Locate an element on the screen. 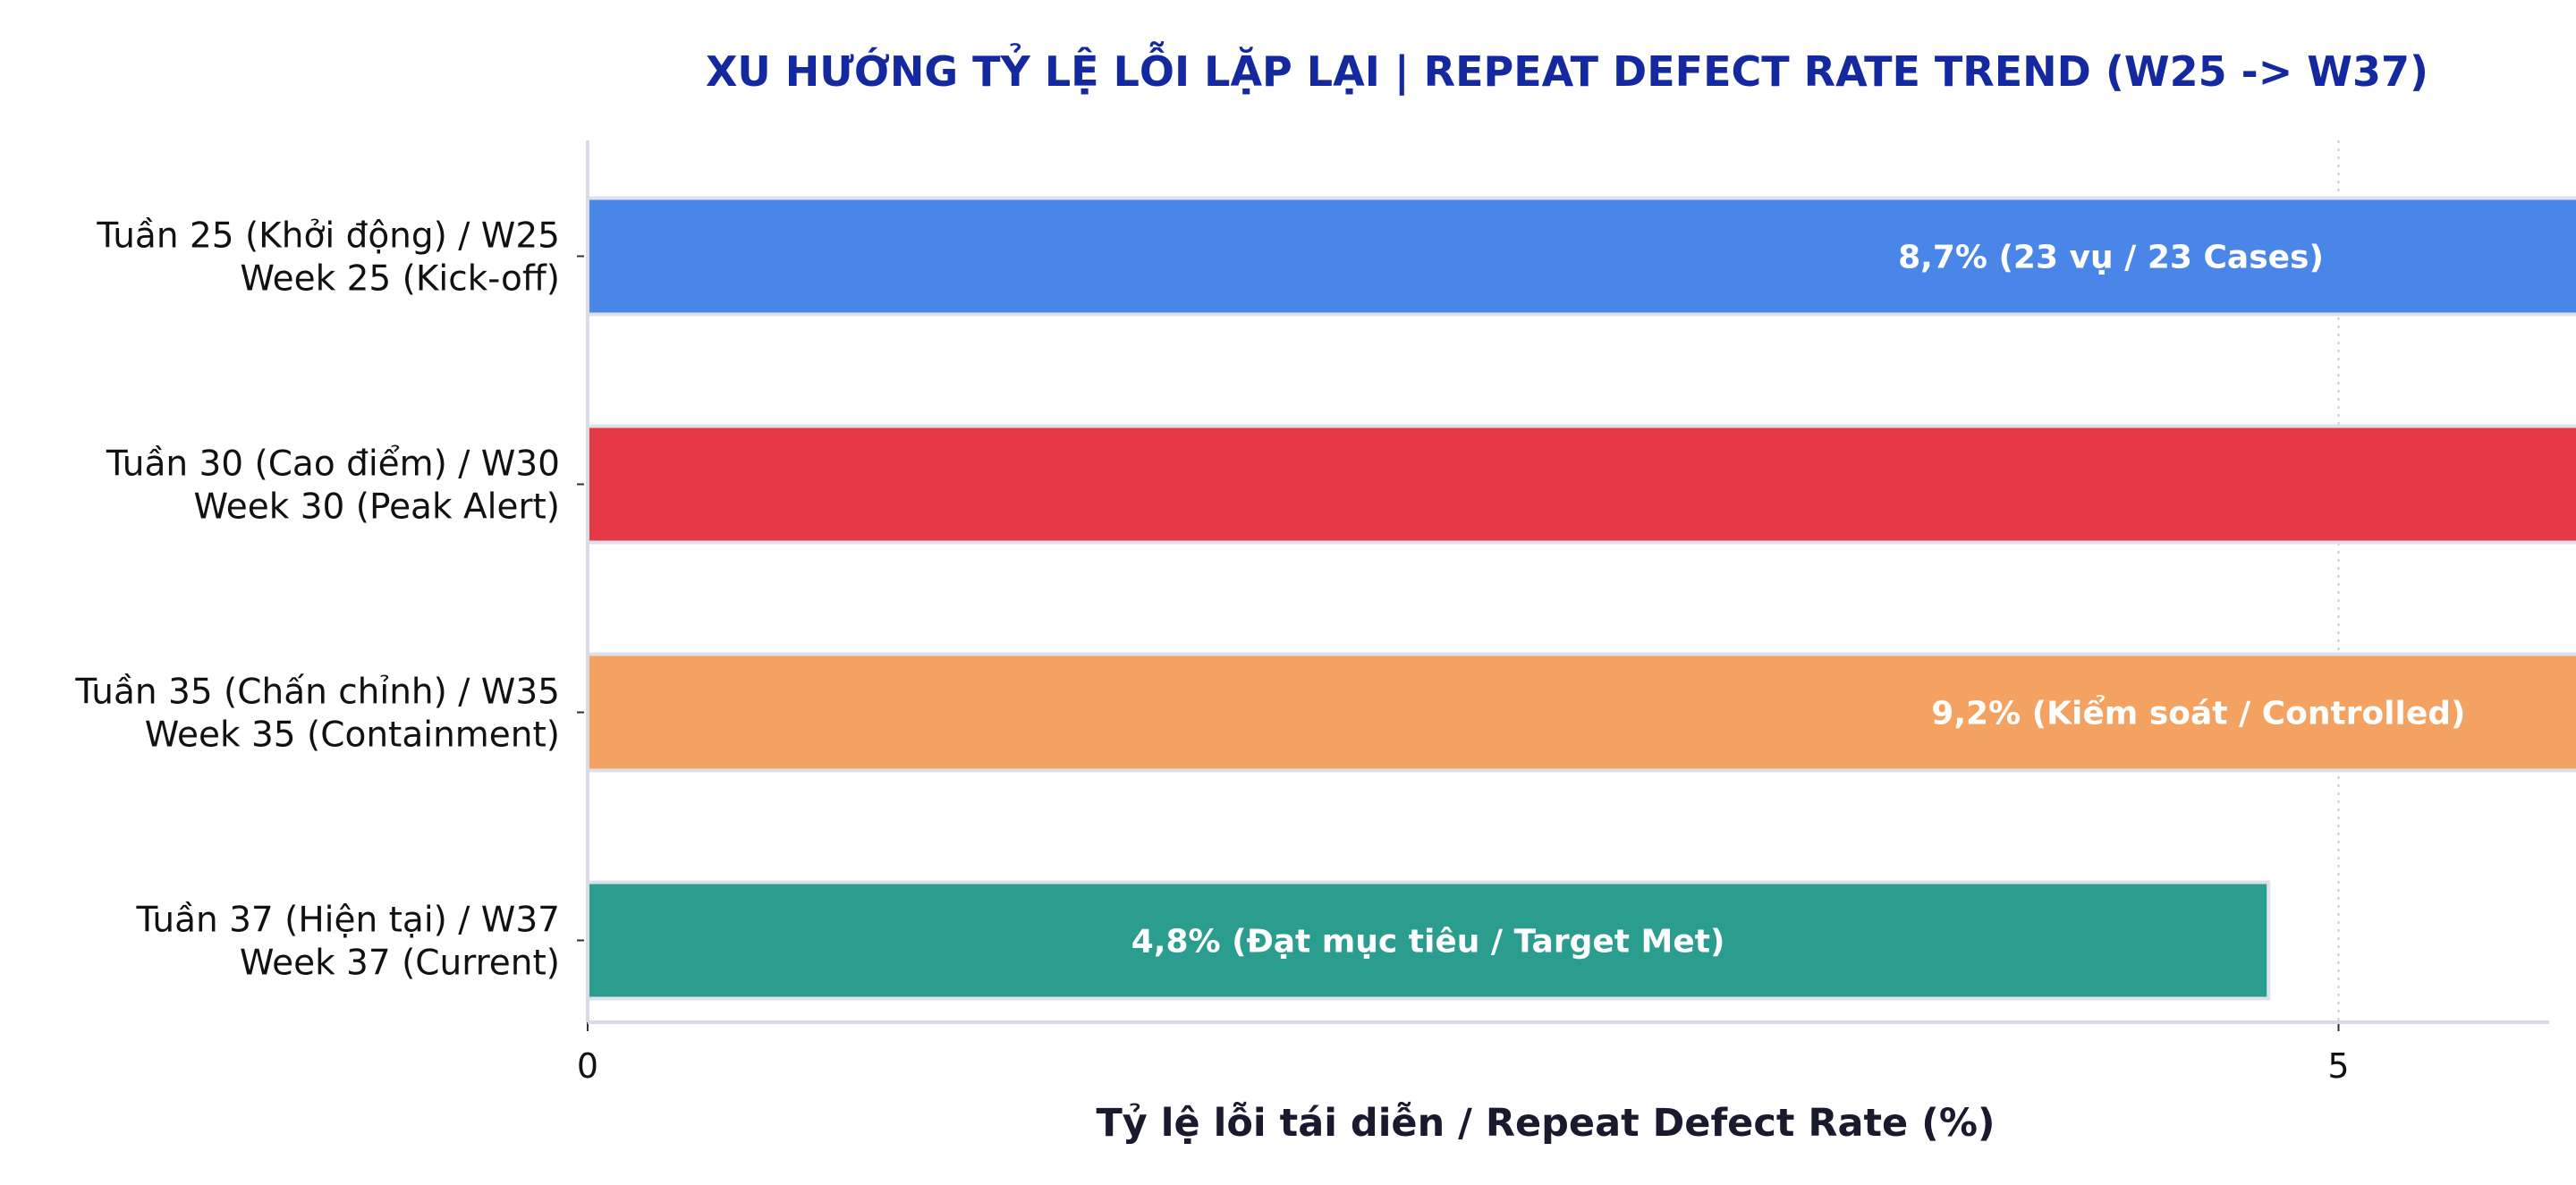  bar-data-label: 9,2% (Kiểm soát / Controlled) is located at coordinates (2198, 713).